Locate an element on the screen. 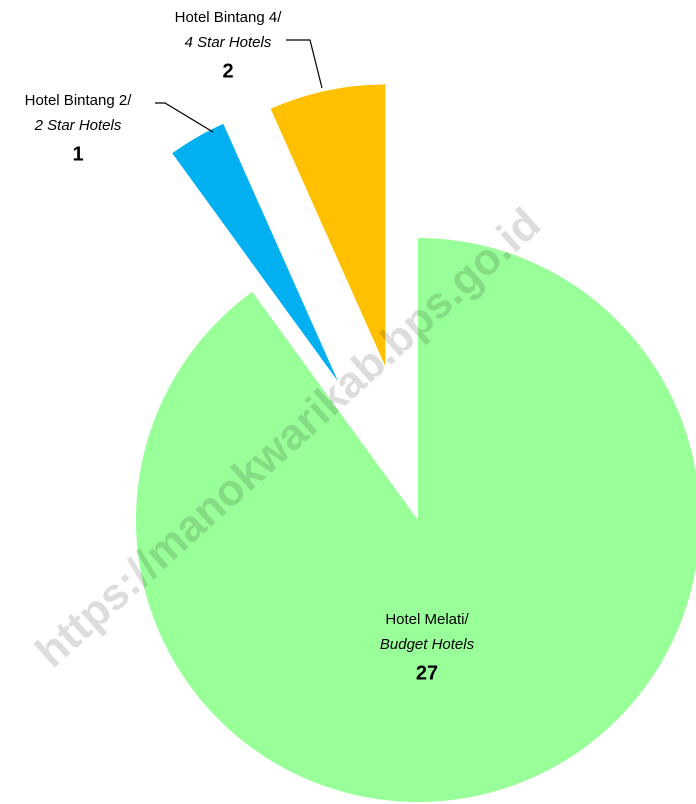 The image size is (696, 804). slice-label: Hotel Melati/ is located at coordinates (427, 619).